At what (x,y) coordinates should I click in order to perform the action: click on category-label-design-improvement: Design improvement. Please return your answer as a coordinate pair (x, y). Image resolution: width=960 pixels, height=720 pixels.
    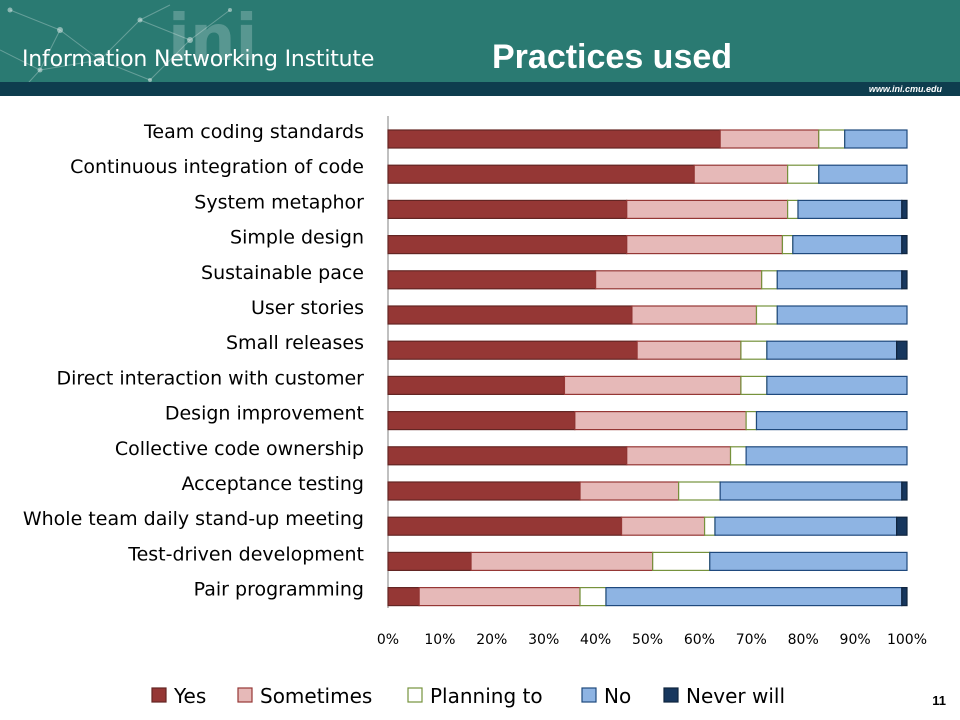
    Looking at the image, I should click on (264, 414).